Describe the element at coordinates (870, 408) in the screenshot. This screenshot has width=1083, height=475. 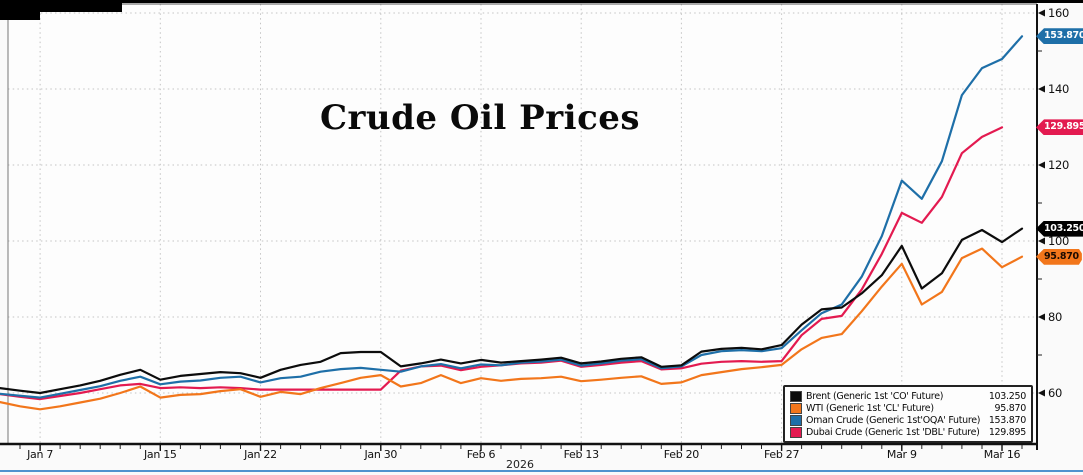
I see `legend-series-name: WTI (Generic 1st 'CL' Future)` at that location.